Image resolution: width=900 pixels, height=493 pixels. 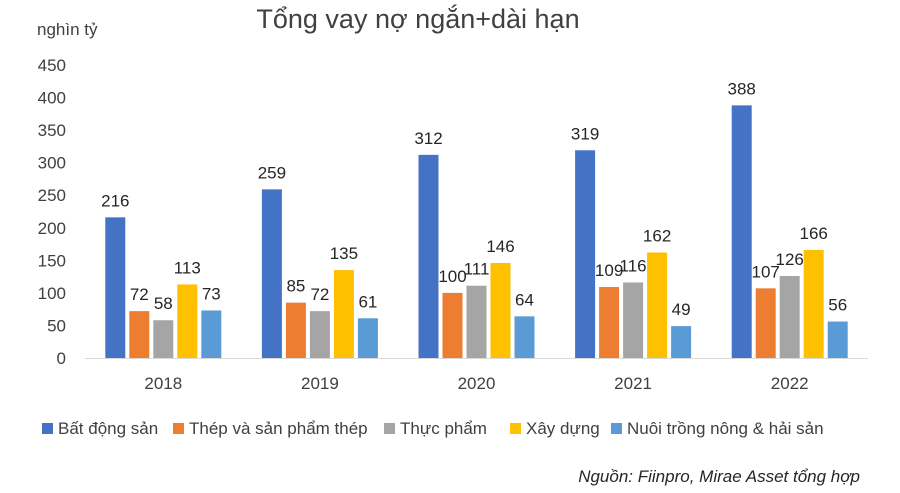 What do you see at coordinates (61, 358) in the screenshot?
I see `y-tick-label: 0` at bounding box center [61, 358].